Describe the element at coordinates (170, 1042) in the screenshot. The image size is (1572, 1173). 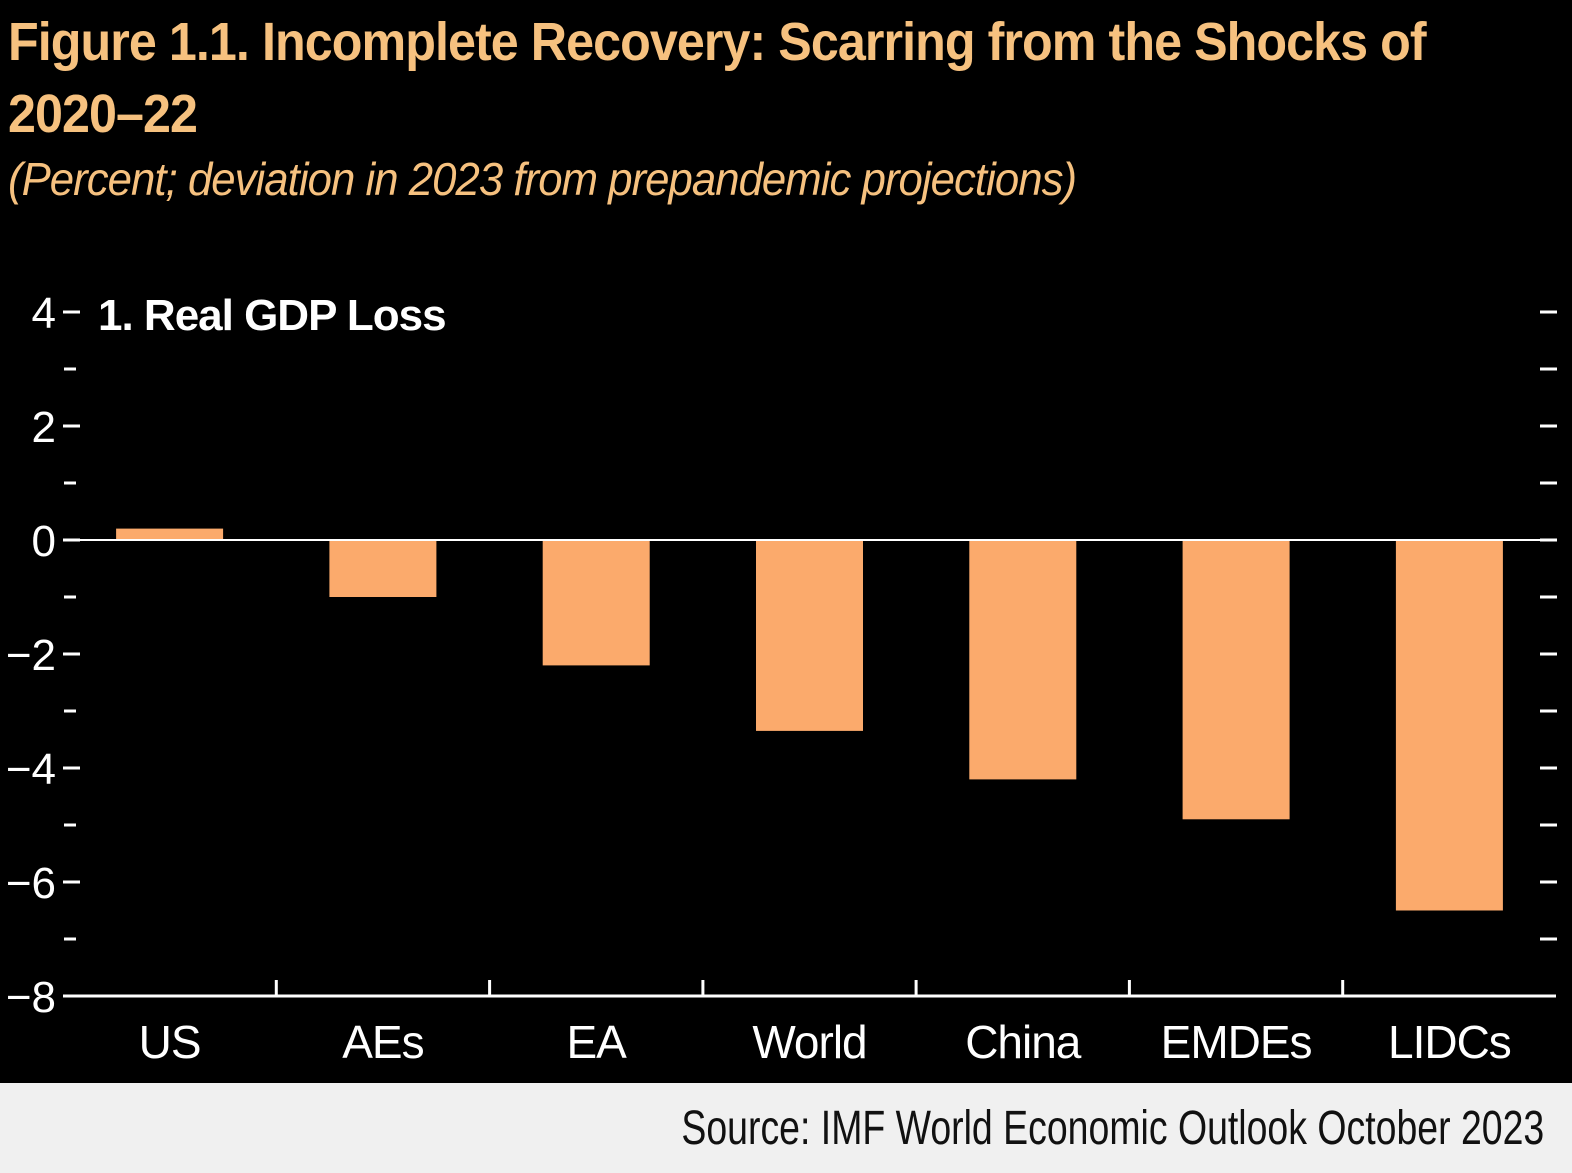
I see `x-tick-label: US` at that location.